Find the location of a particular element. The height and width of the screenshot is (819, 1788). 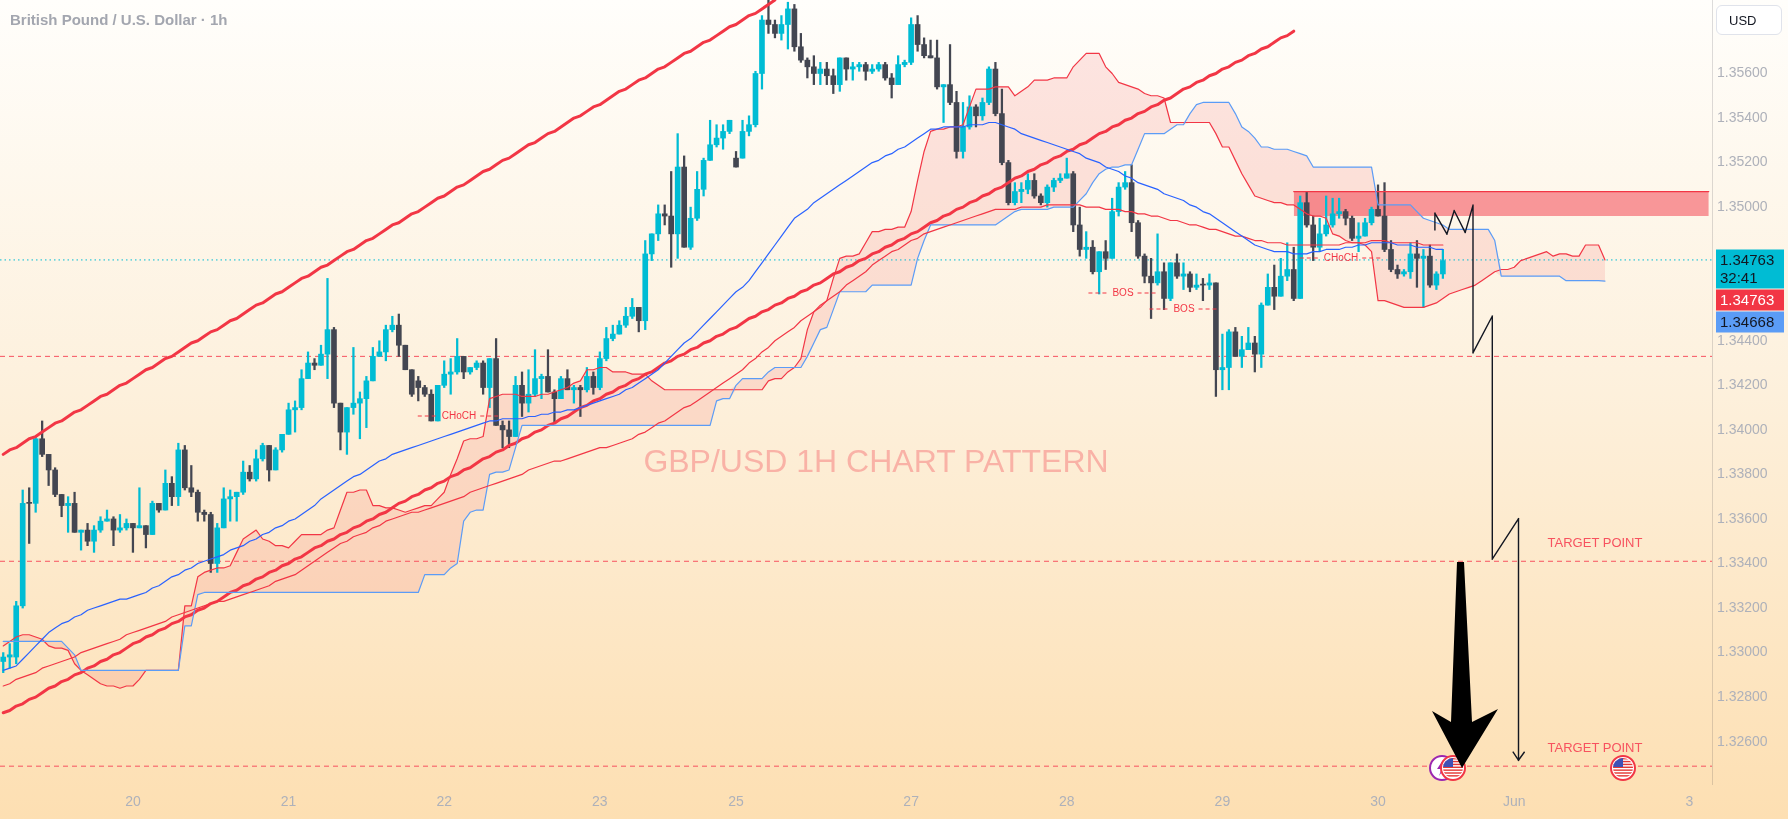

x-tick-label: 29 is located at coordinates (1222, 801).